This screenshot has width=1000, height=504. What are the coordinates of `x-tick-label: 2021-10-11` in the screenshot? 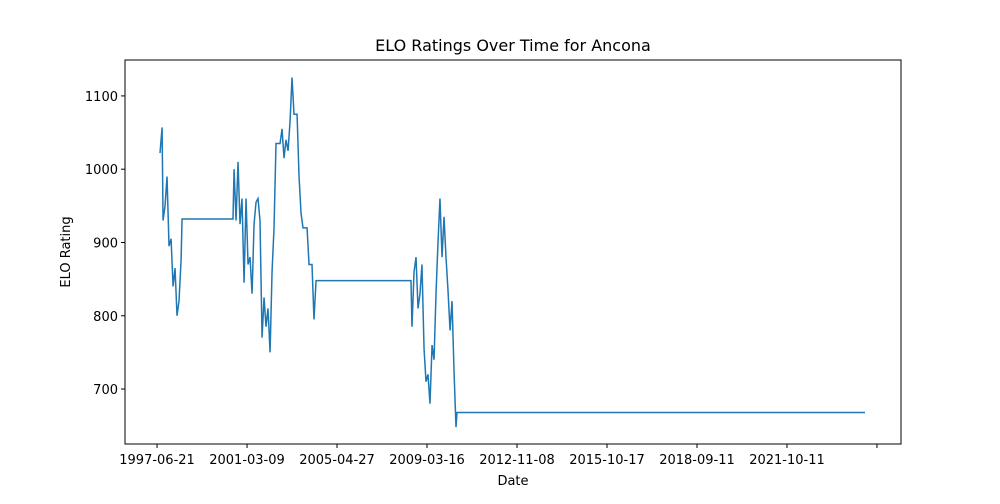 It's located at (787, 460).